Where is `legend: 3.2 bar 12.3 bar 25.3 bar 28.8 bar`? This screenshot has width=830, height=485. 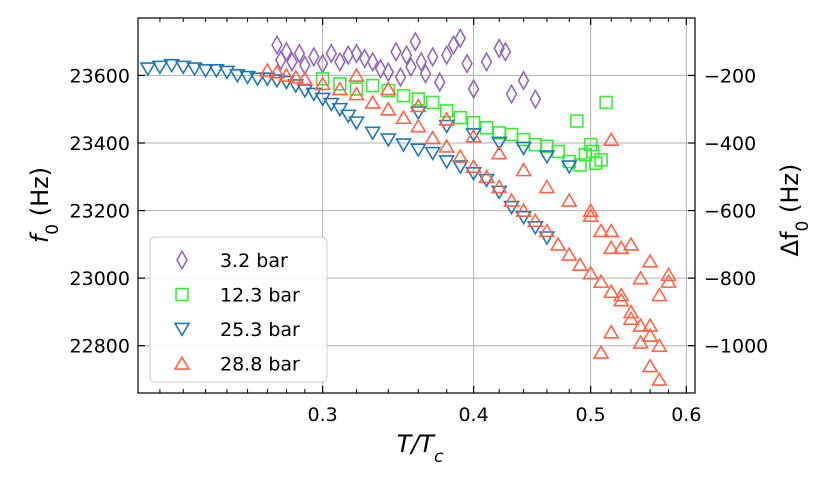
legend: 3.2 bar 12.3 bar 25.3 bar 28.8 bar is located at coordinates (238, 309).